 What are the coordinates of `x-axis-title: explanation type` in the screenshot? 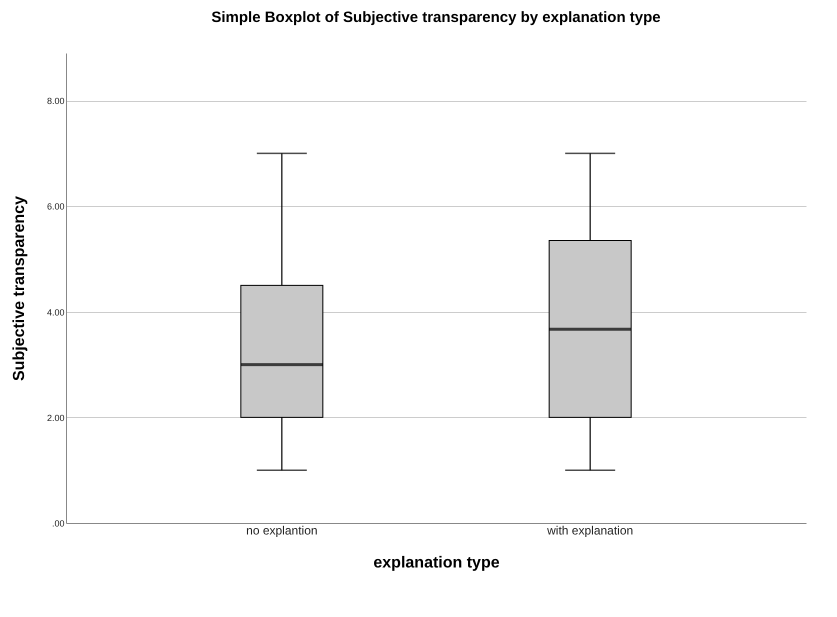 It's located at (436, 563).